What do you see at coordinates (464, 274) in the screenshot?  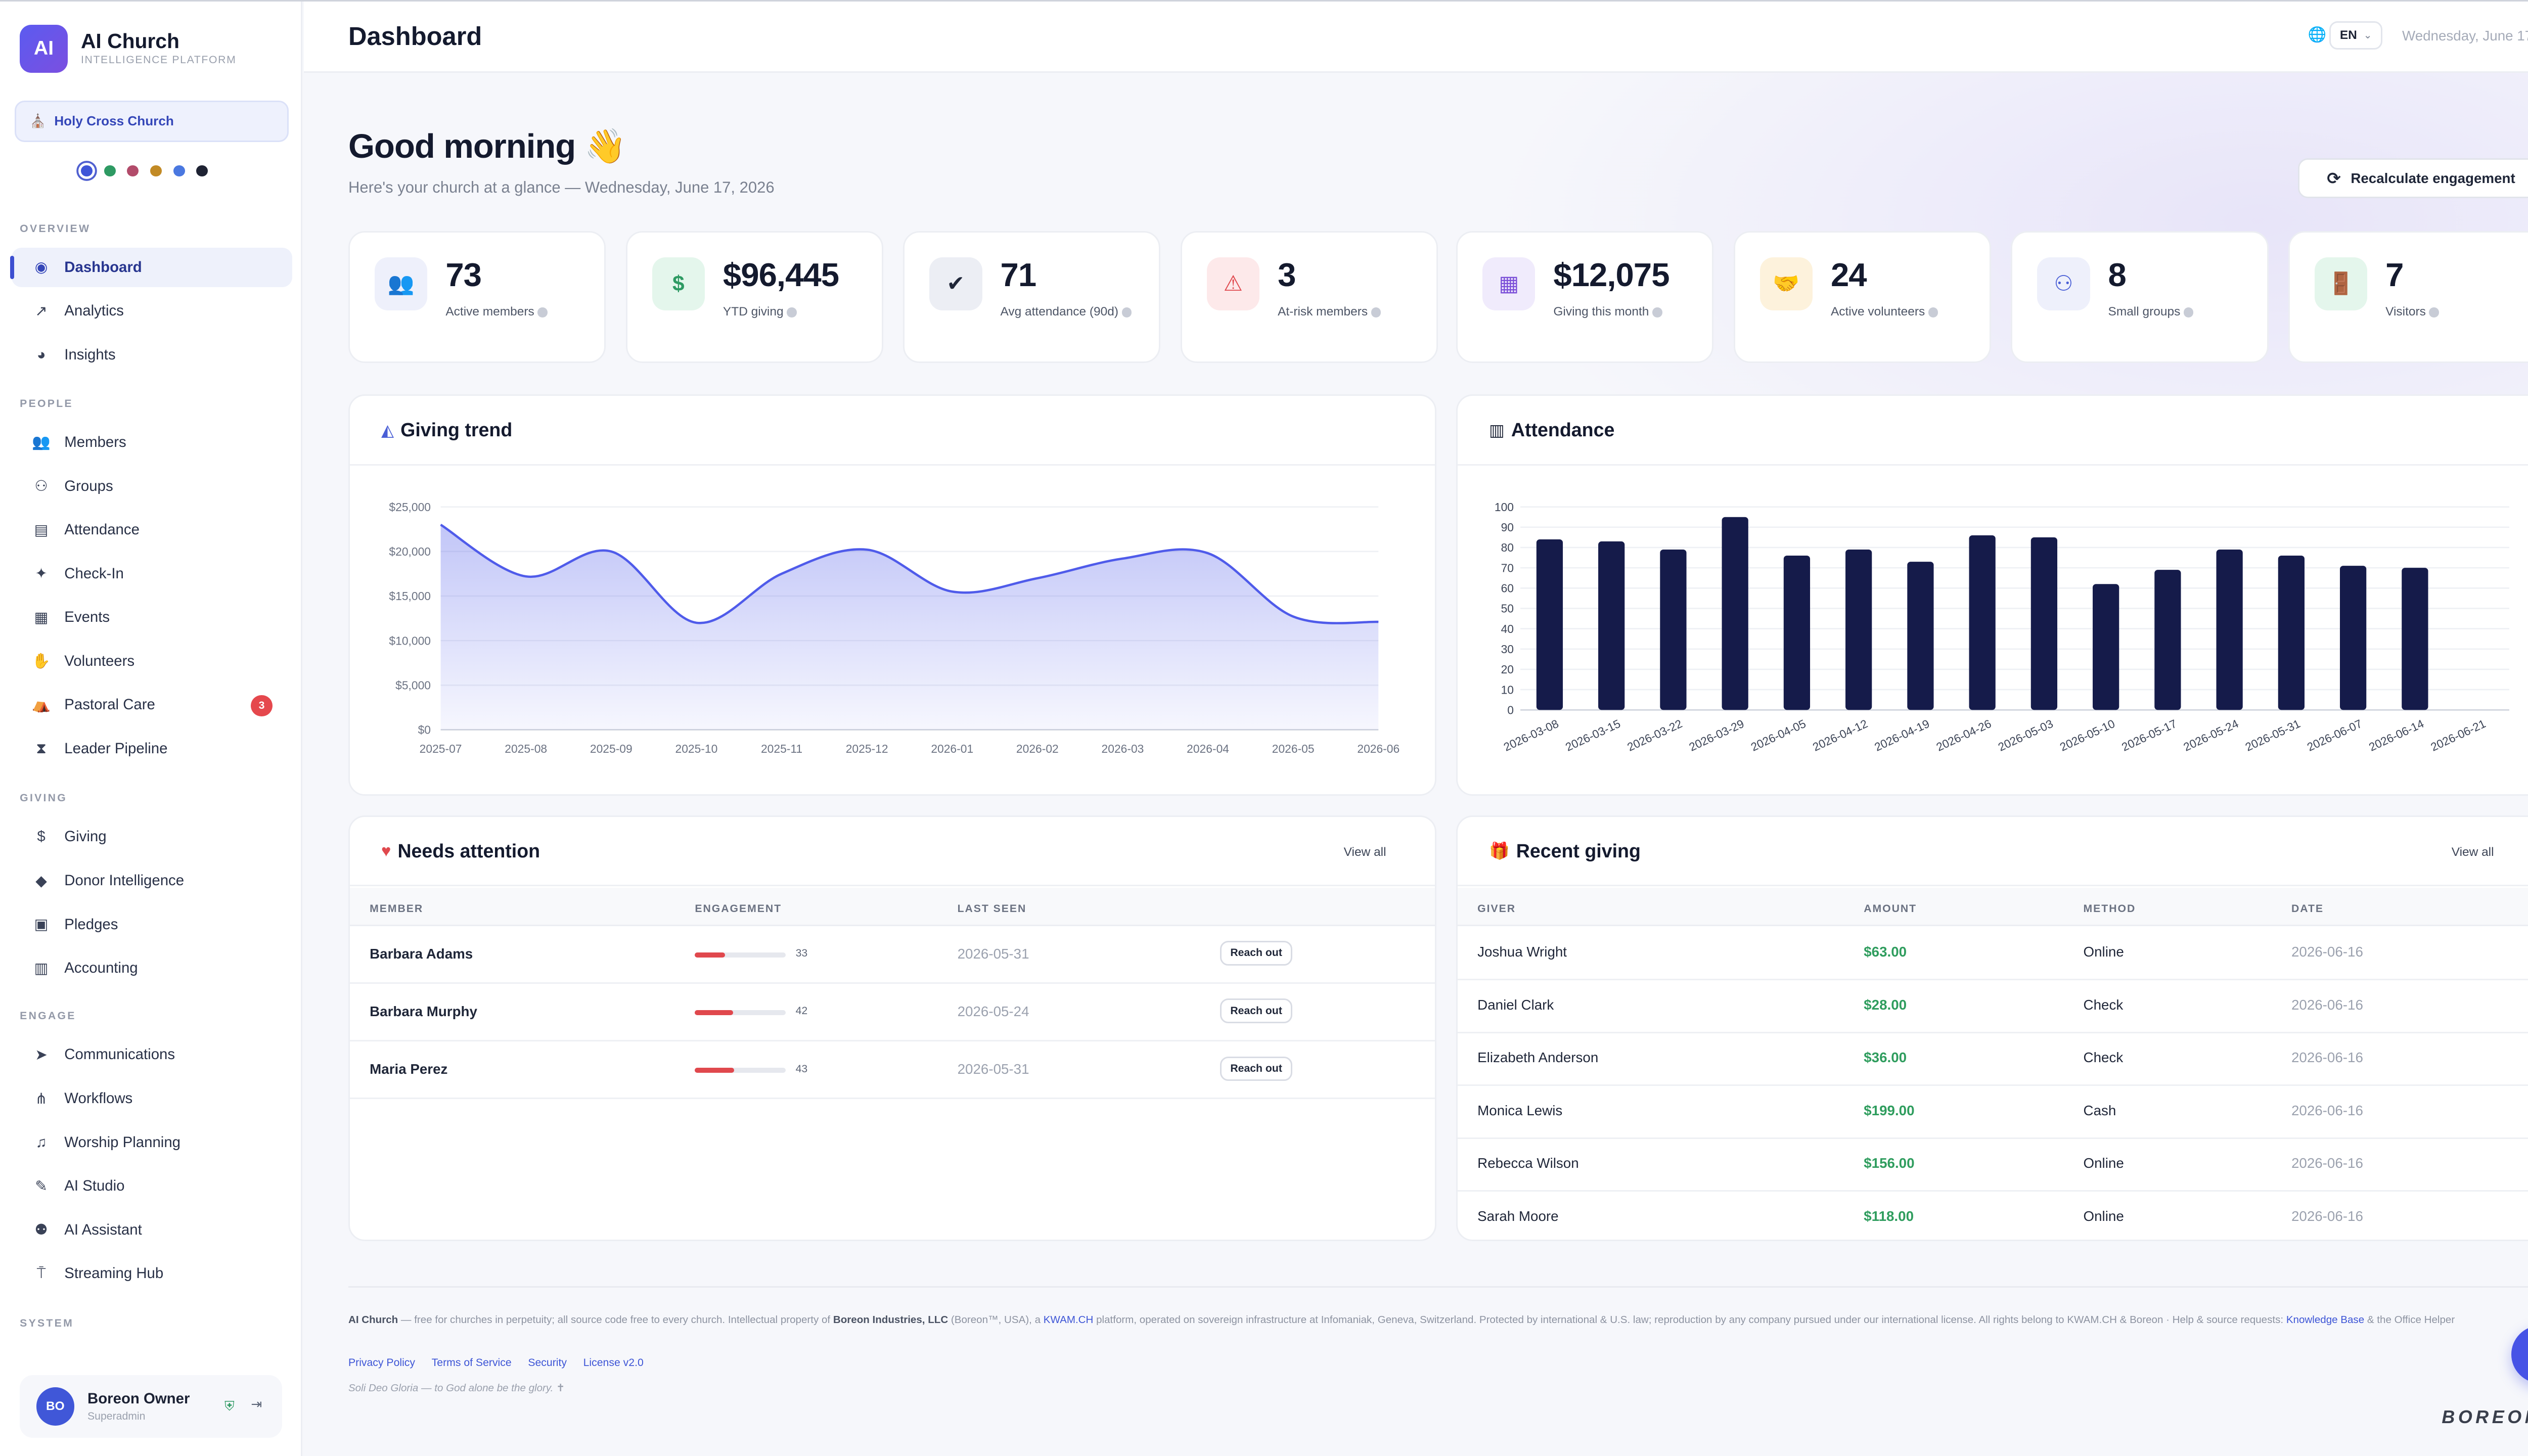 I see `kpi-value: 73` at bounding box center [464, 274].